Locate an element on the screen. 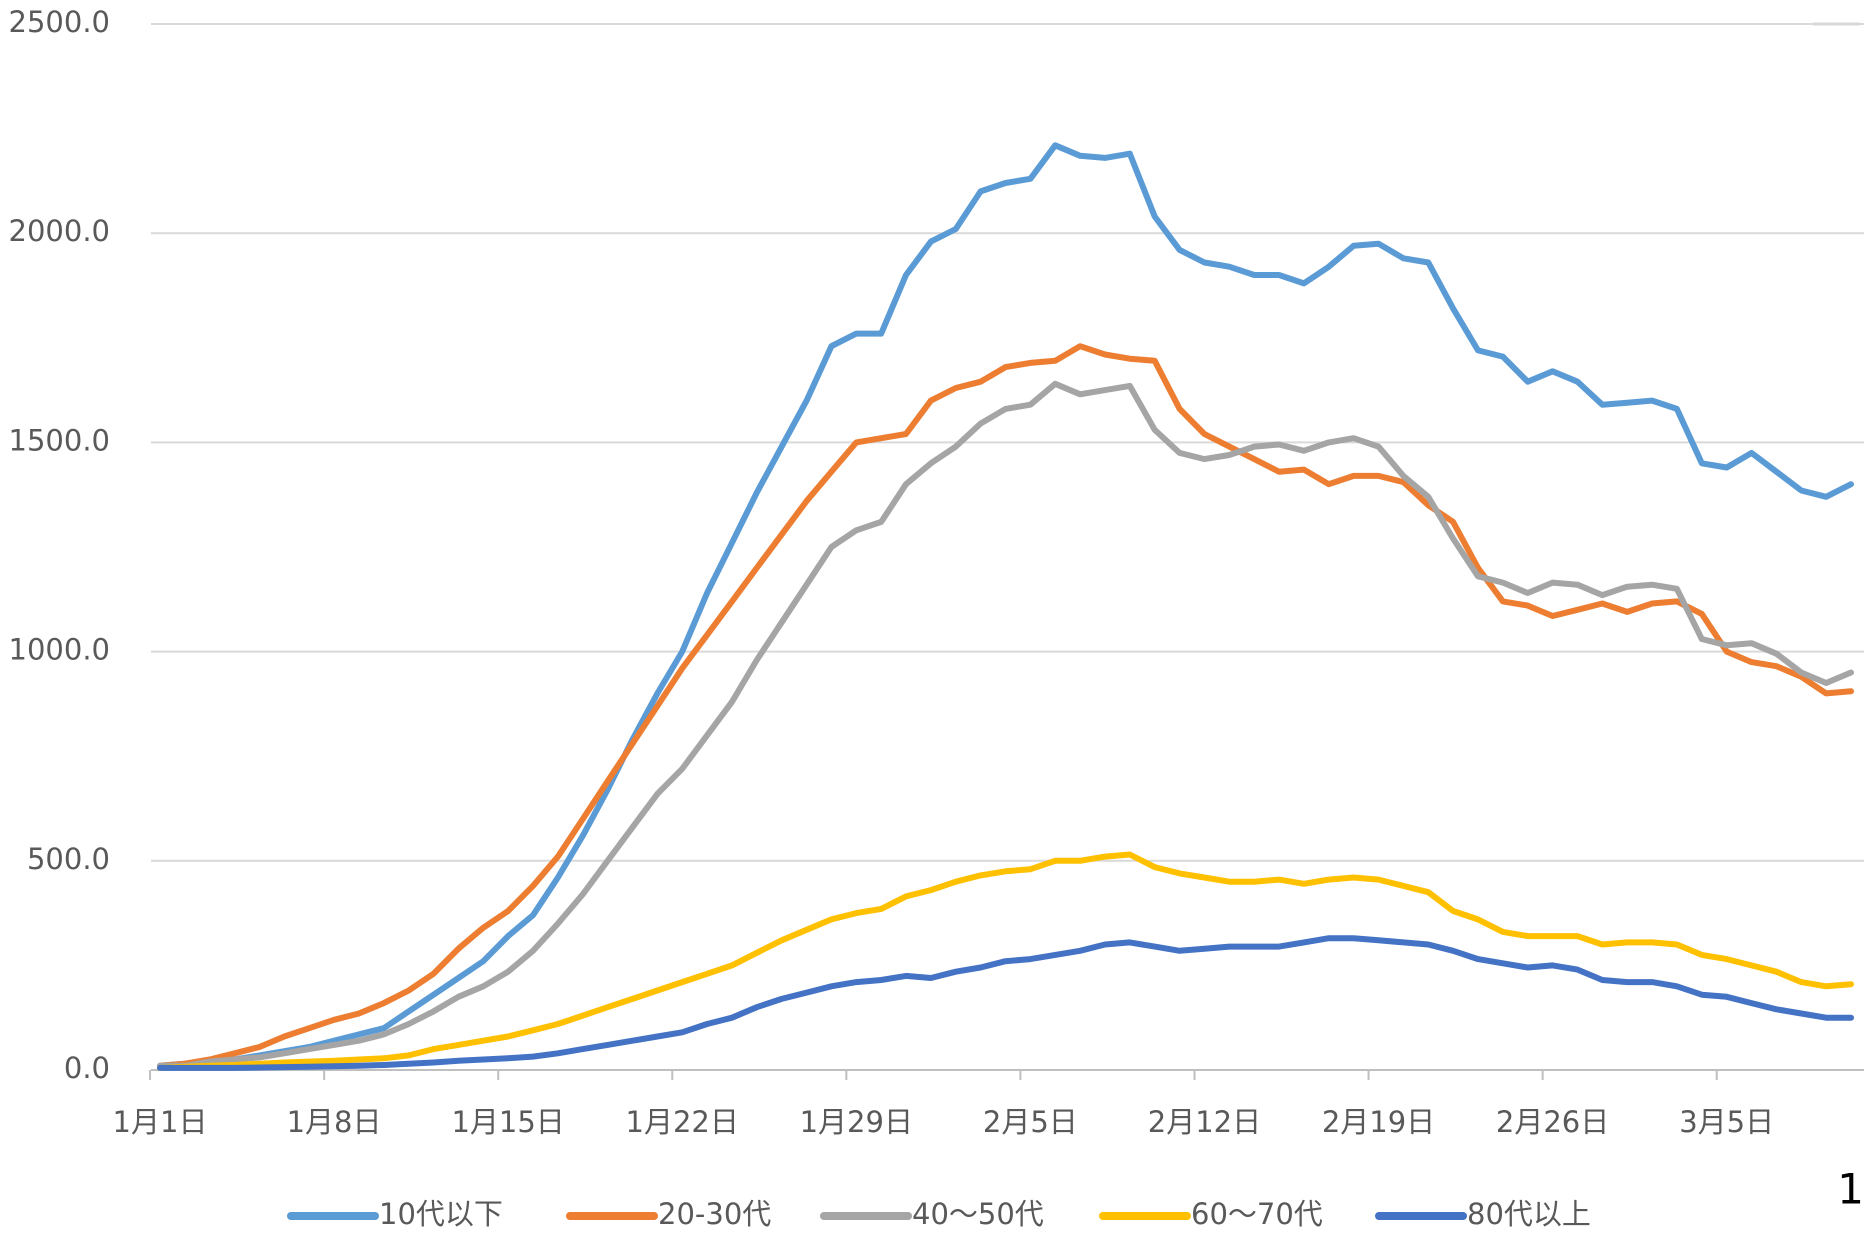  y-tick-label: 0.0 is located at coordinates (87, 1068).